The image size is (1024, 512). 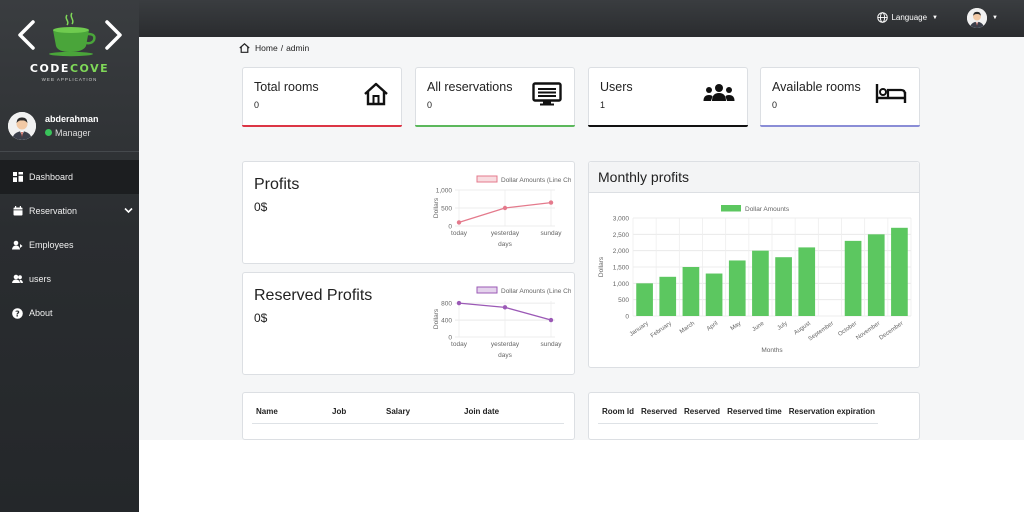 I want to click on y-tick-label: 2,000, so click(x=621, y=251).